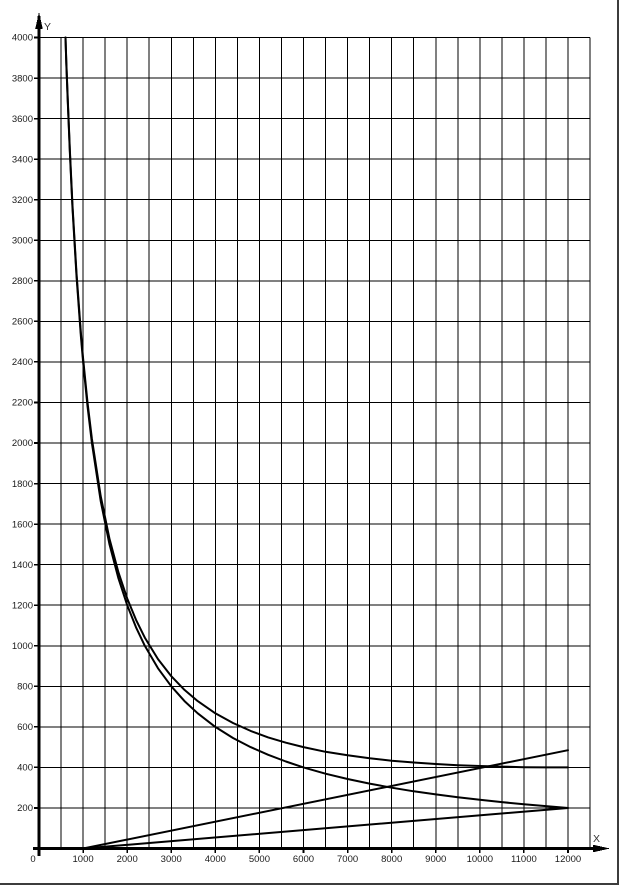  I want to click on x-tick-label: 10000, so click(480, 859).